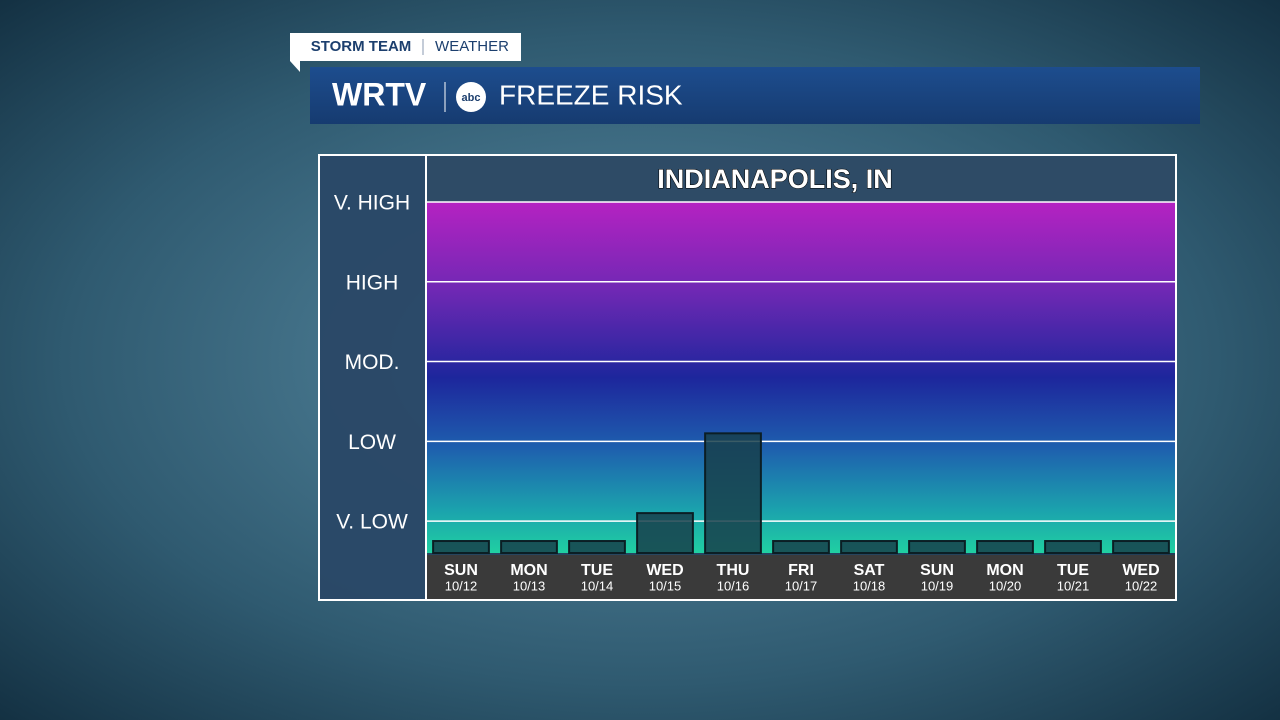 The image size is (1280, 720). Describe the element at coordinates (472, 46) in the screenshot. I see `tag-right: WEATHER` at that location.